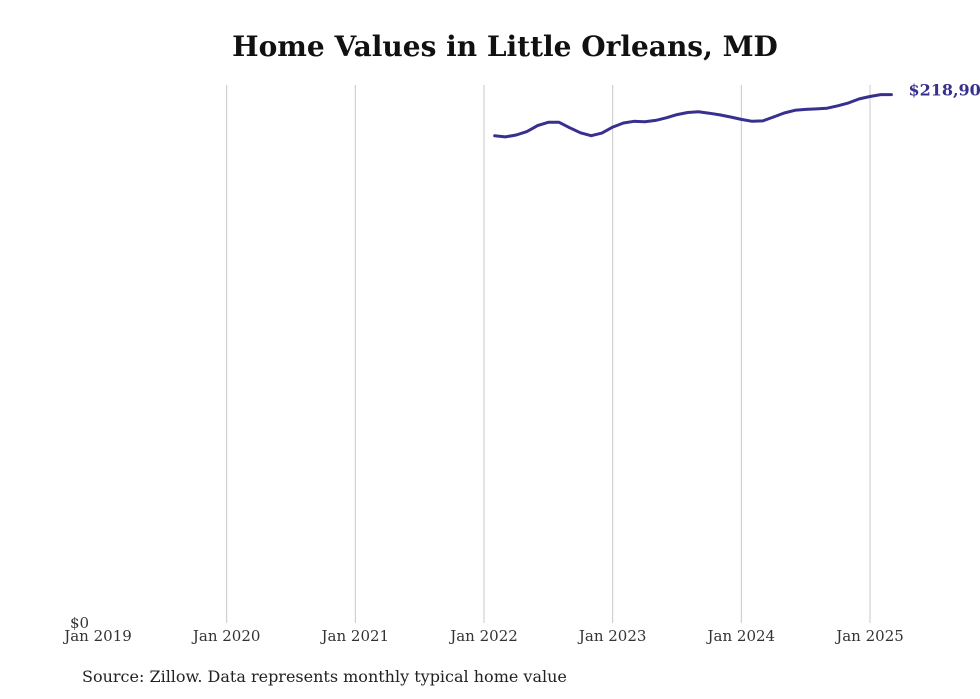  What do you see at coordinates (483, 636) in the screenshot?
I see `x-tick-label: Jan 2022` at bounding box center [483, 636].